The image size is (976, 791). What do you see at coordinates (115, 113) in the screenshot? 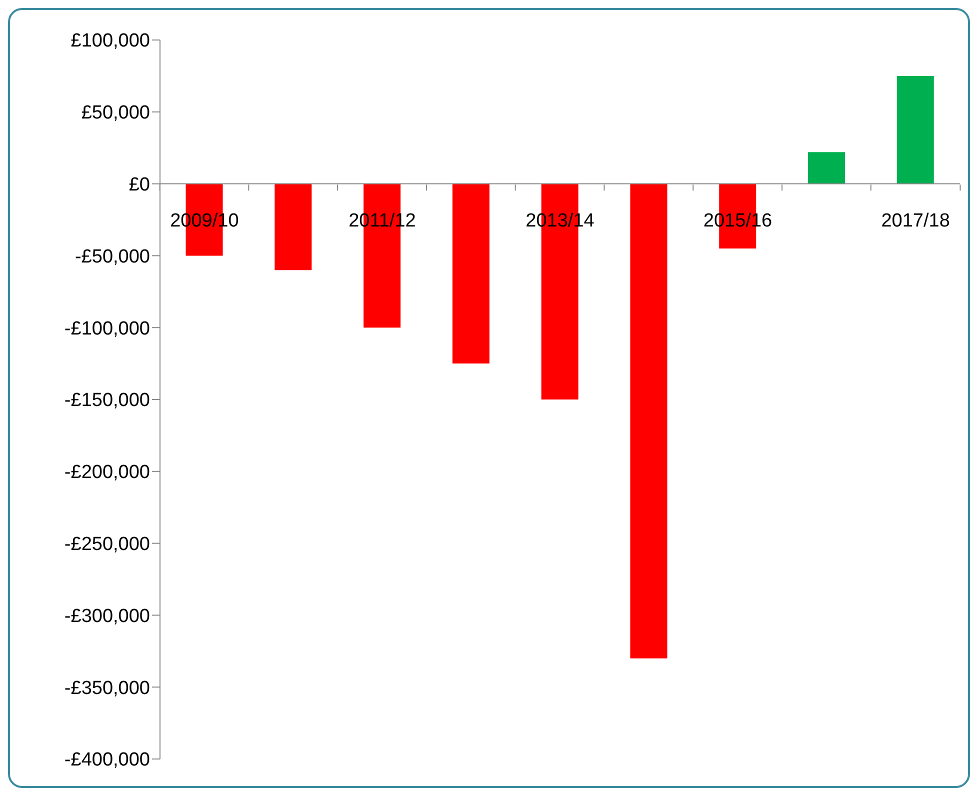
I see `y-tick-label: £50,000` at bounding box center [115, 113].